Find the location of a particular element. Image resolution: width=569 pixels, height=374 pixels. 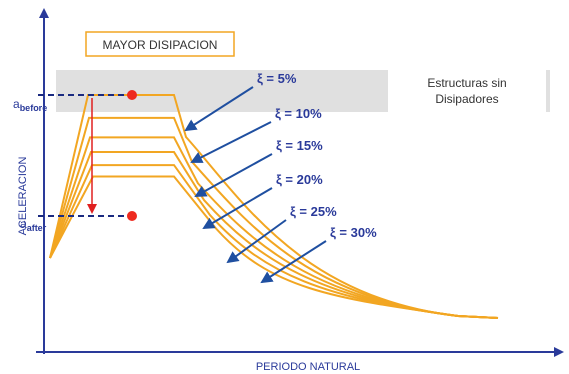

x-axis-label: PERIODO NATURAL is located at coordinates (308, 367).